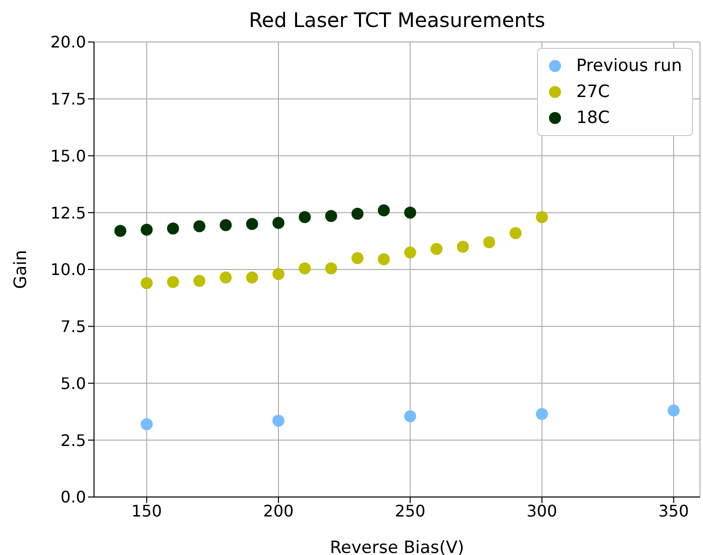  What do you see at coordinates (397, 20) in the screenshot?
I see `chart-title: Red Laser TCT Measurements` at bounding box center [397, 20].